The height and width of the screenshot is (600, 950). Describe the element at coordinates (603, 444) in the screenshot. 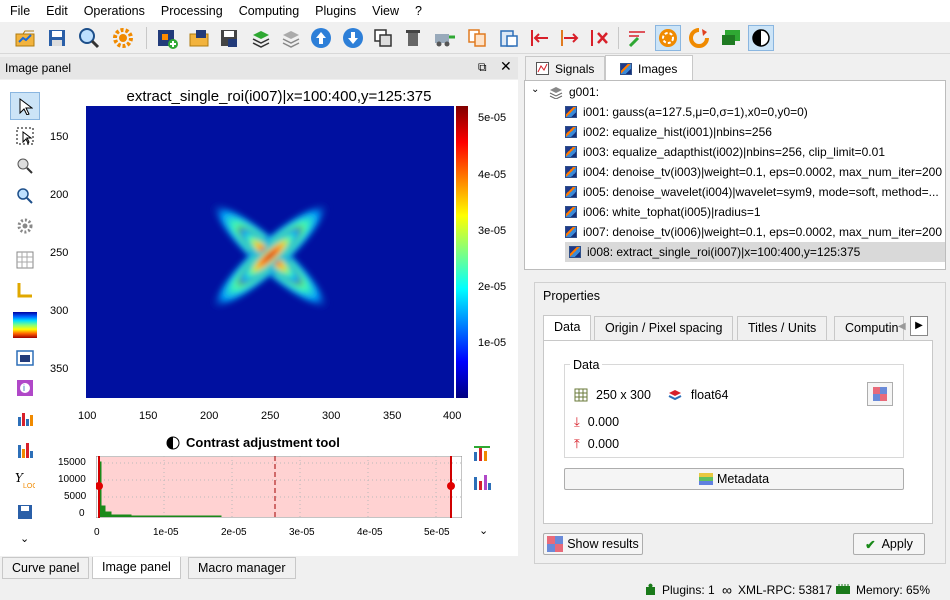

I see `max-value: 0.000` at that location.